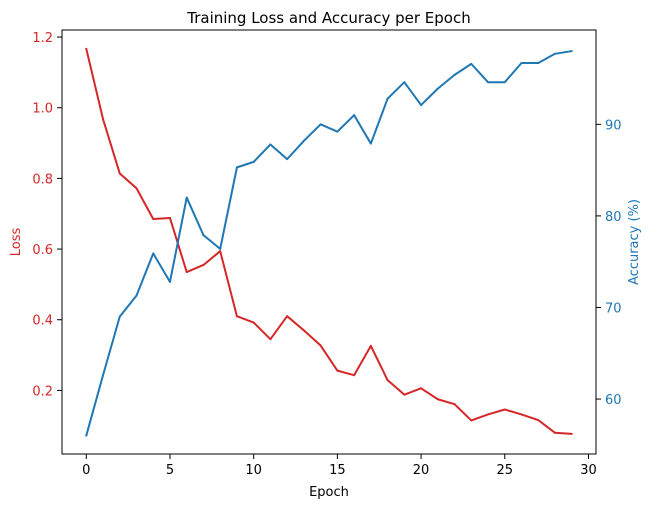 The image size is (652, 505). I want to click on chart-title: Training Loss and Accuracy per Epoch, so click(328, 18).